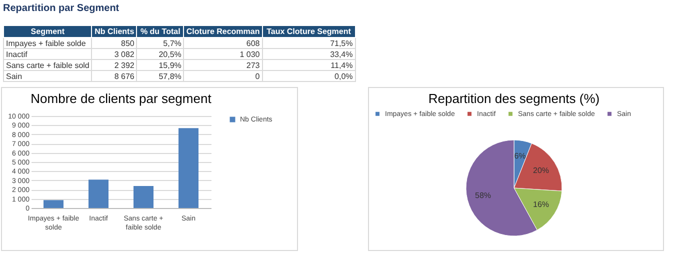 The width and height of the screenshot is (680, 264). Describe the element at coordinates (309, 65) in the screenshot. I see `text: 11,4%` at that location.